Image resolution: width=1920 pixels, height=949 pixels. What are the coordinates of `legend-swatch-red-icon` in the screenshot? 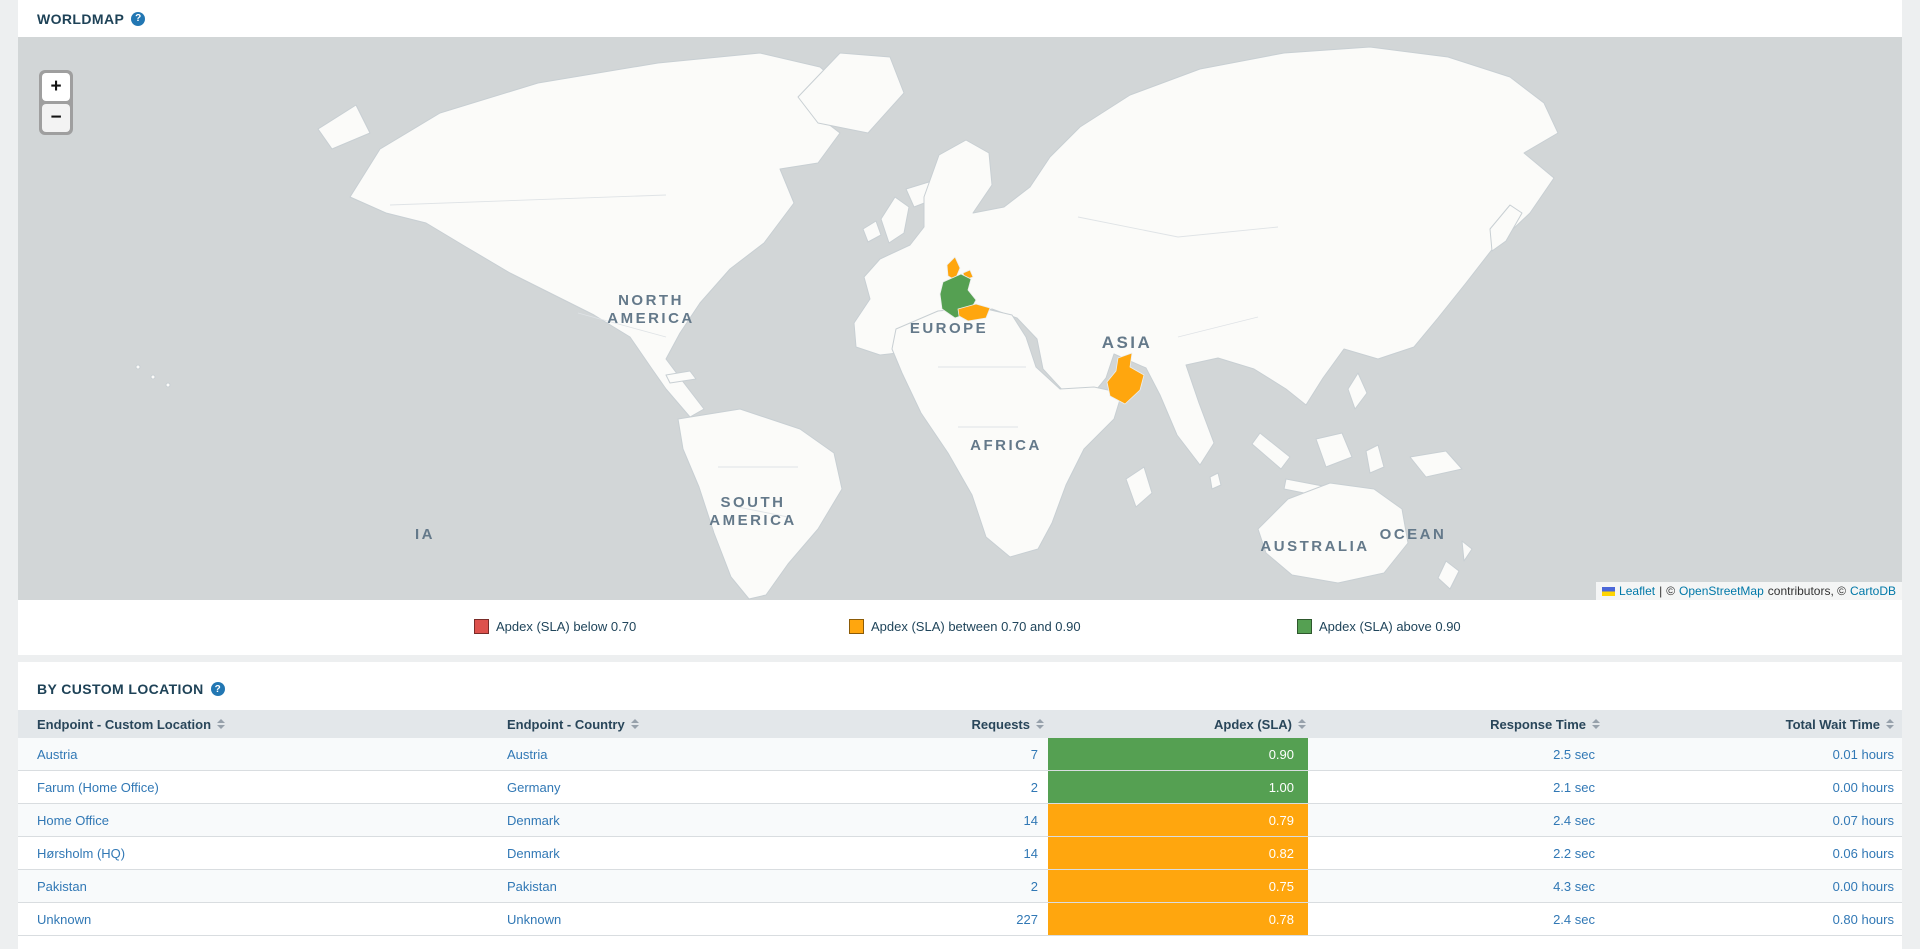 It's located at (481, 626).